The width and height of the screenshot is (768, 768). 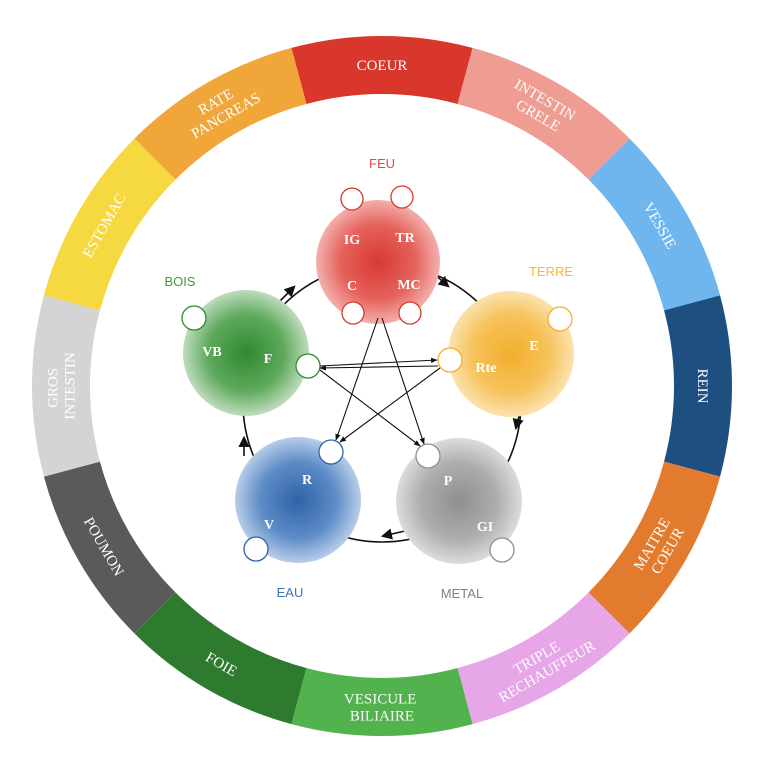 What do you see at coordinates (379, 368) in the screenshot?
I see `star-arrow-terre-bois` at bounding box center [379, 368].